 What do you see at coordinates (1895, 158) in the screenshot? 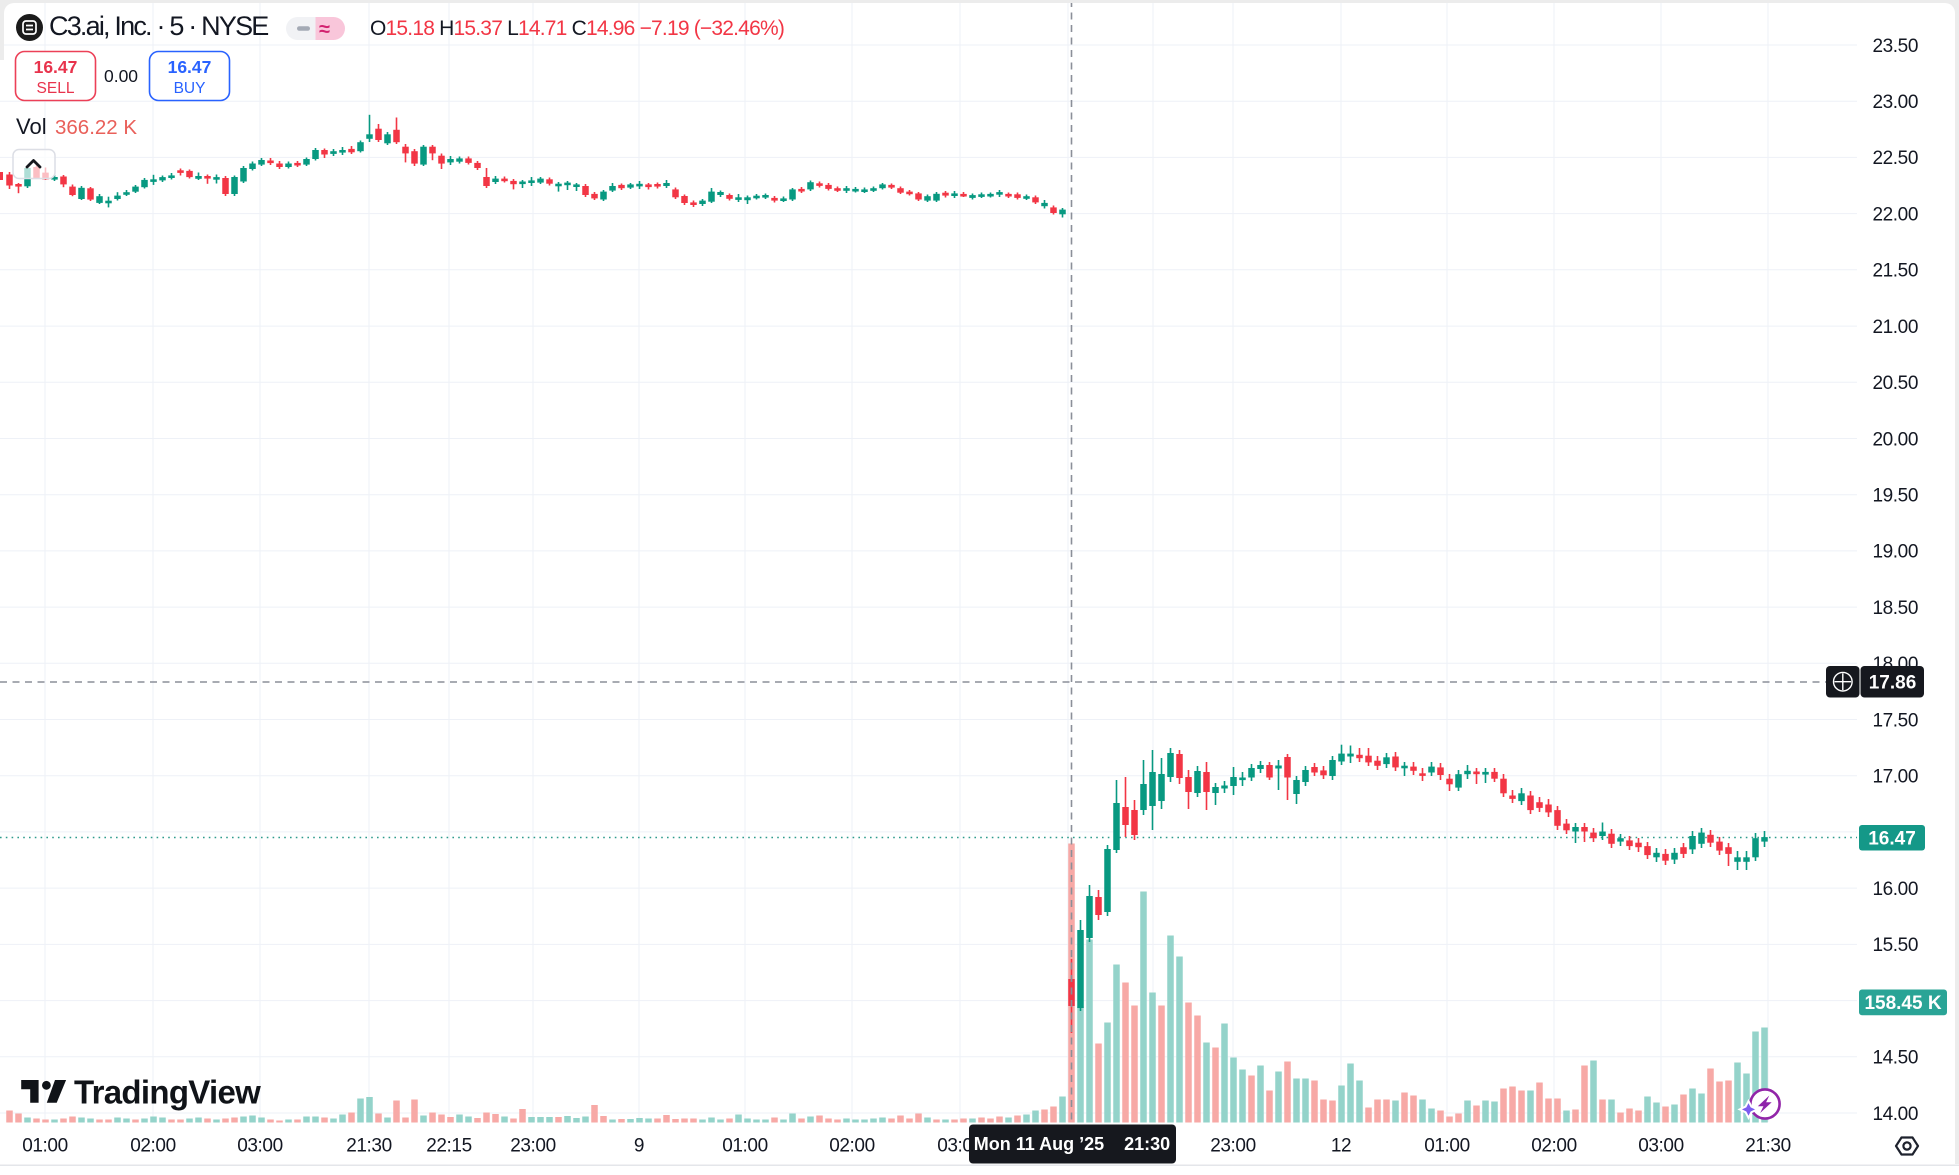
I see `svg-text: 22.50` at bounding box center [1895, 158].